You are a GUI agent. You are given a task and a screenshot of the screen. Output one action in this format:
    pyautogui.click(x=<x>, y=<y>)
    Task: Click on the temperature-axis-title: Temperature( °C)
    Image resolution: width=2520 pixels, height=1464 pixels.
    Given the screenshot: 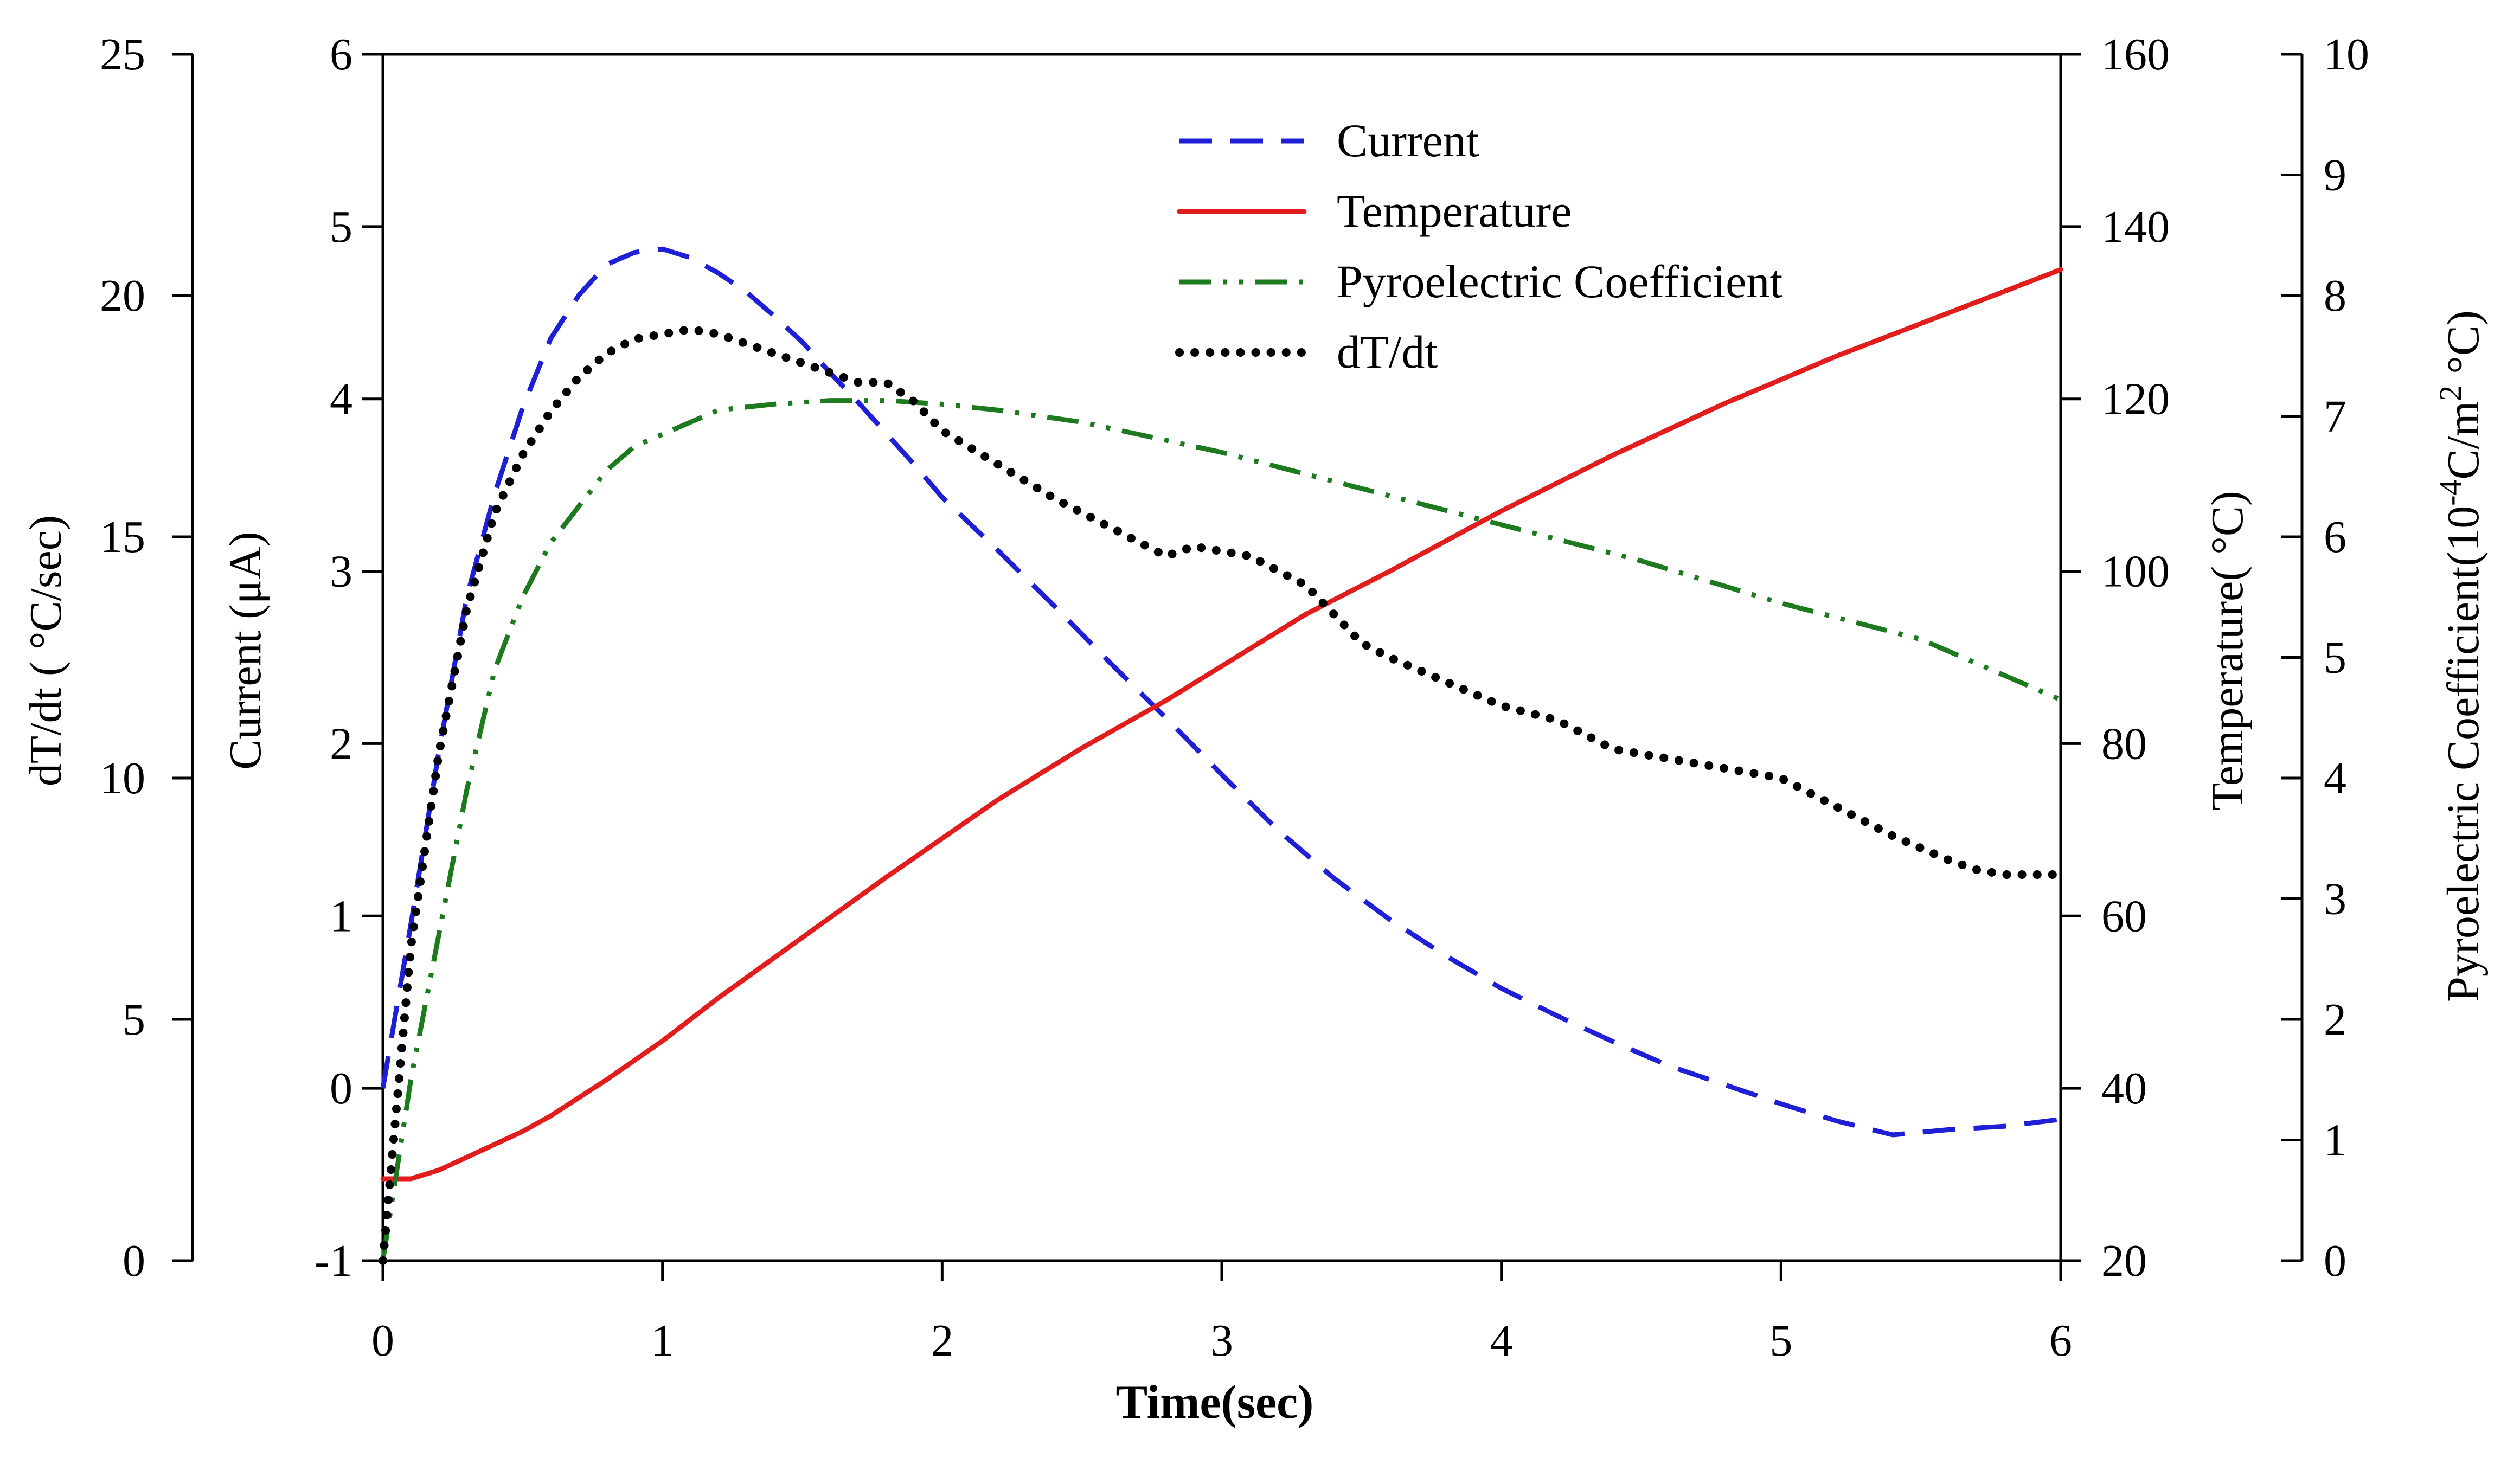 What is the action you would take?
    pyautogui.click(x=2227, y=651)
    